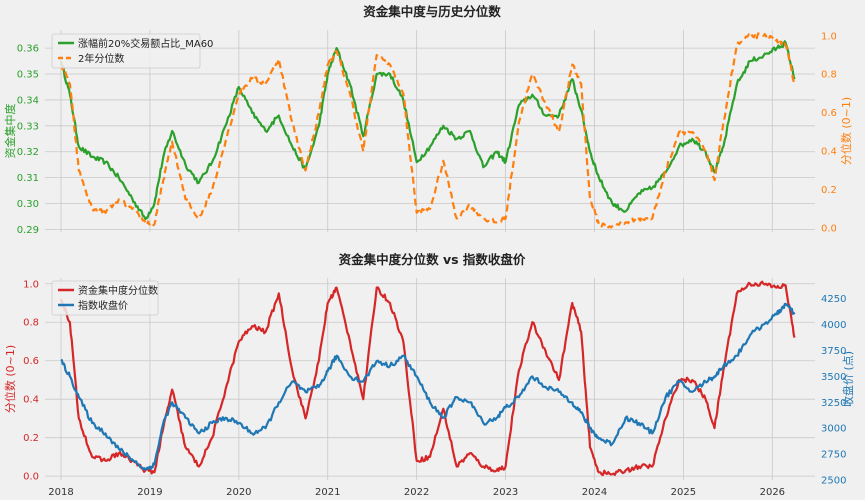  I want to click on legend-label-ma60: 涨幅前20%交易额占比_MA60, so click(145, 43).